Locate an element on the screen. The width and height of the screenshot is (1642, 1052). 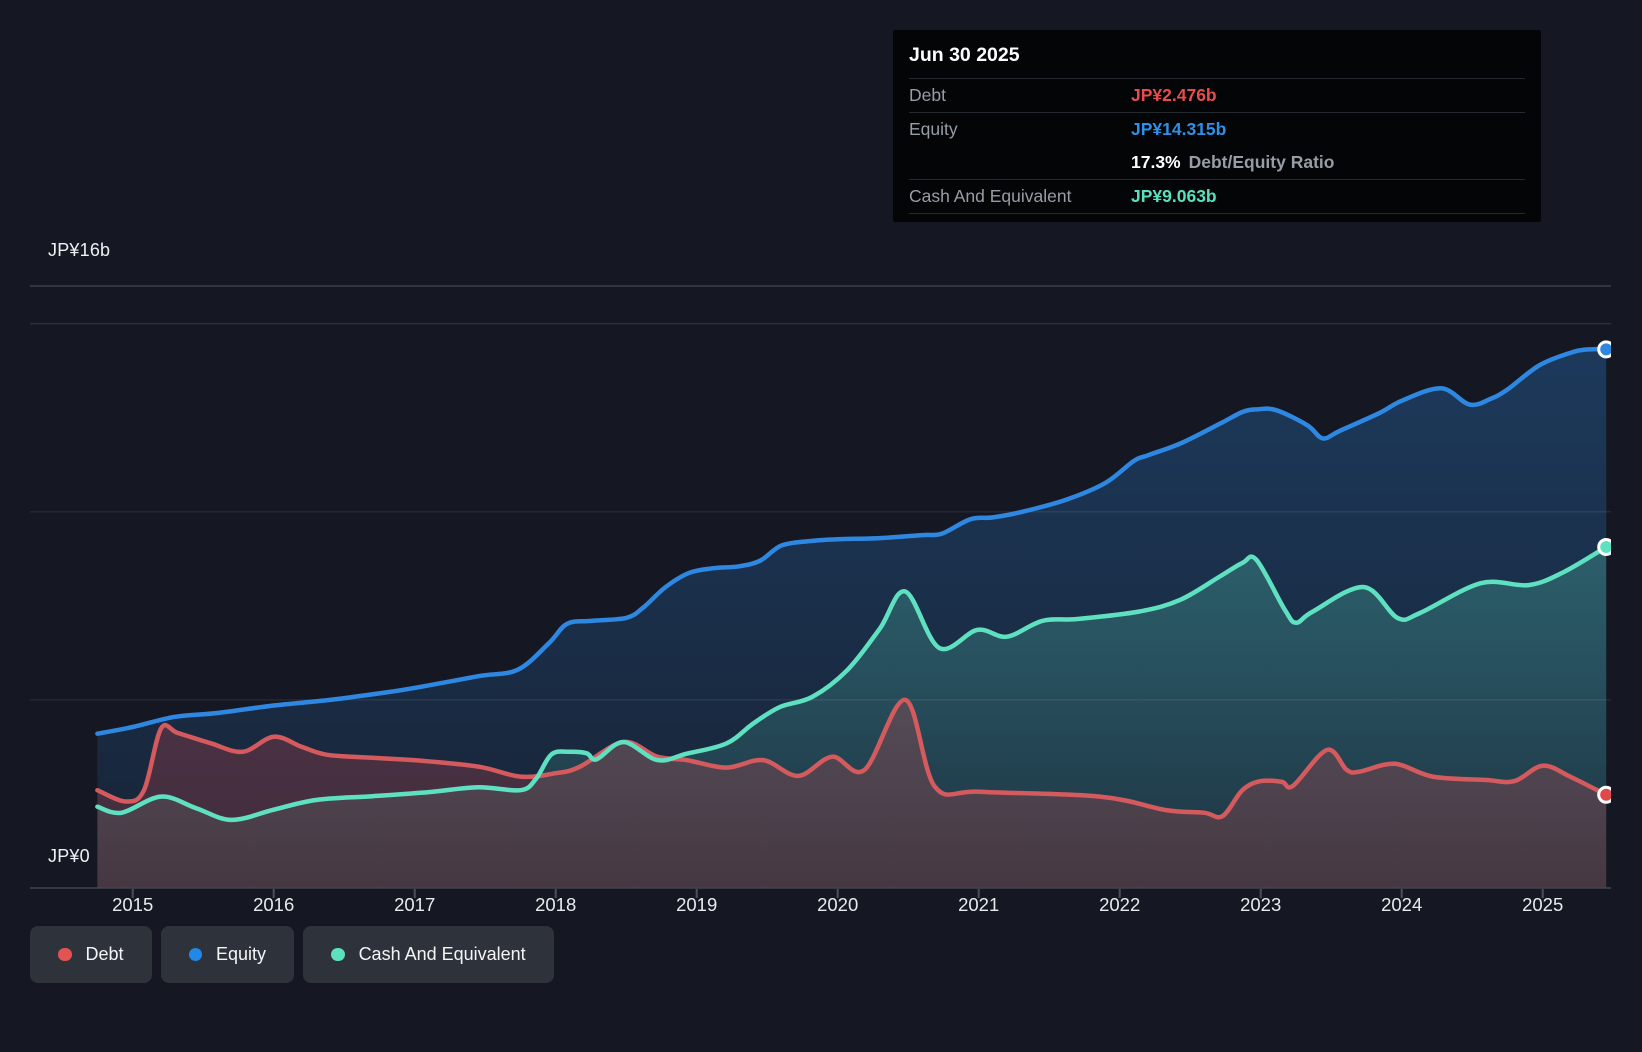
tooltip-equity-value: JP¥14.315b is located at coordinates (1179, 129).